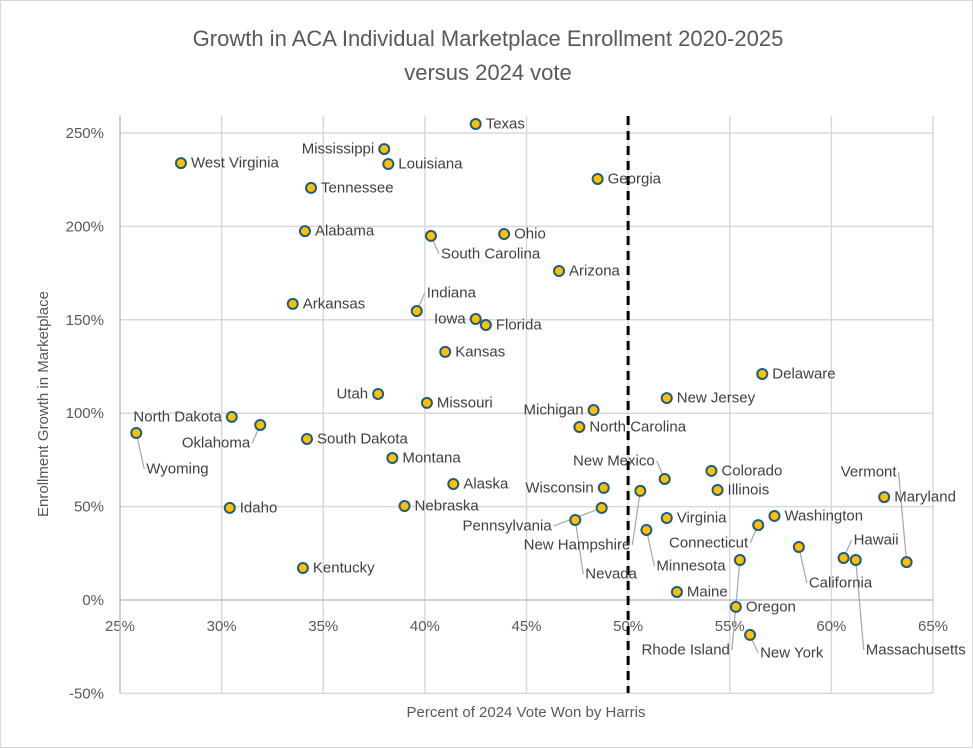 The width and height of the screenshot is (973, 749). I want to click on y-tick-label: 0%, so click(93, 600).